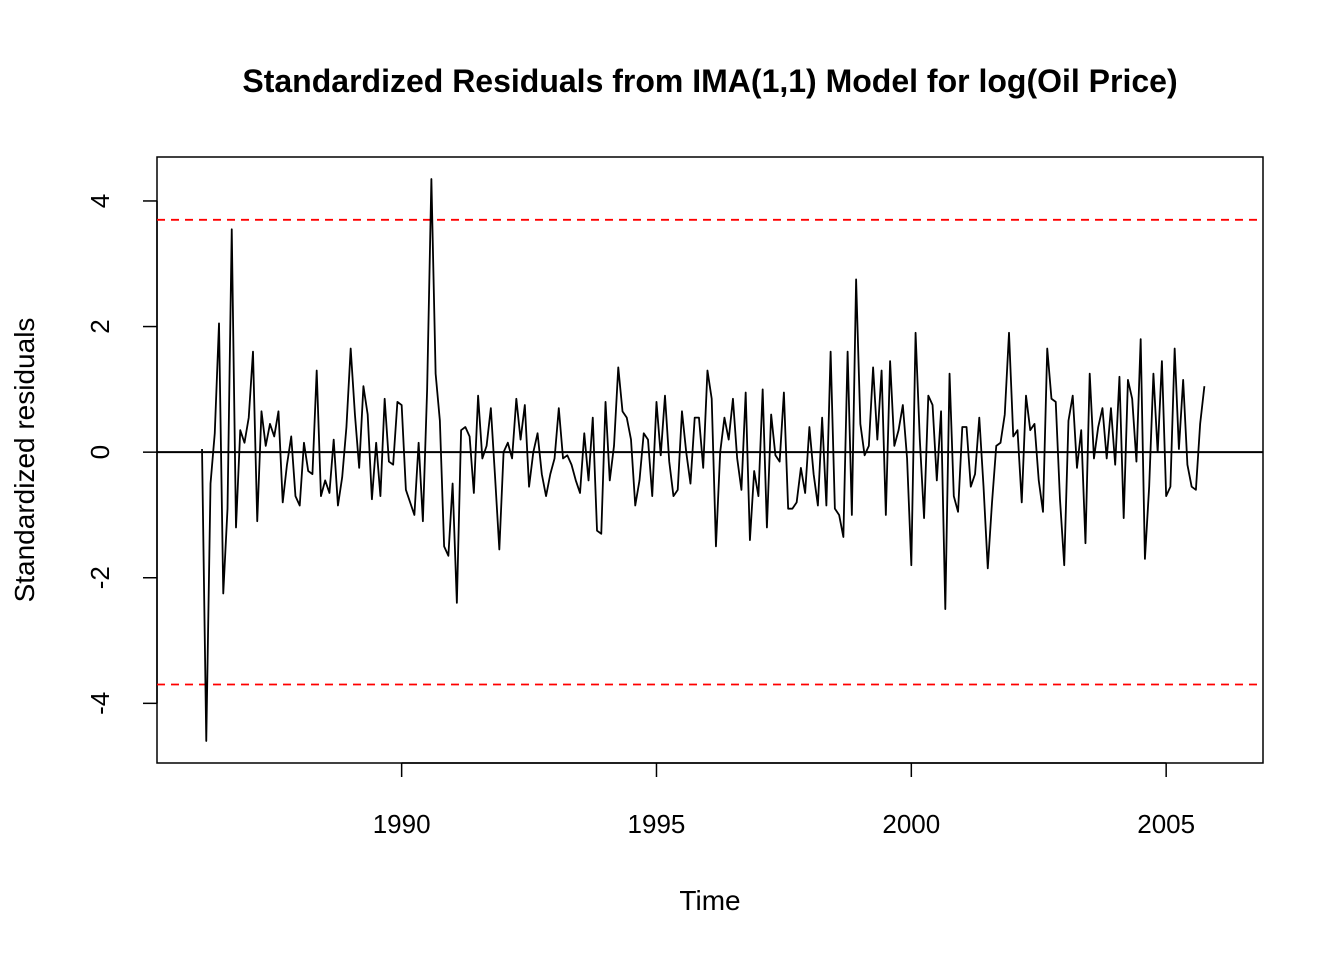 The height and width of the screenshot is (960, 1344). Describe the element at coordinates (100, 326) in the screenshot. I see `y-tick-label: 2` at that location.